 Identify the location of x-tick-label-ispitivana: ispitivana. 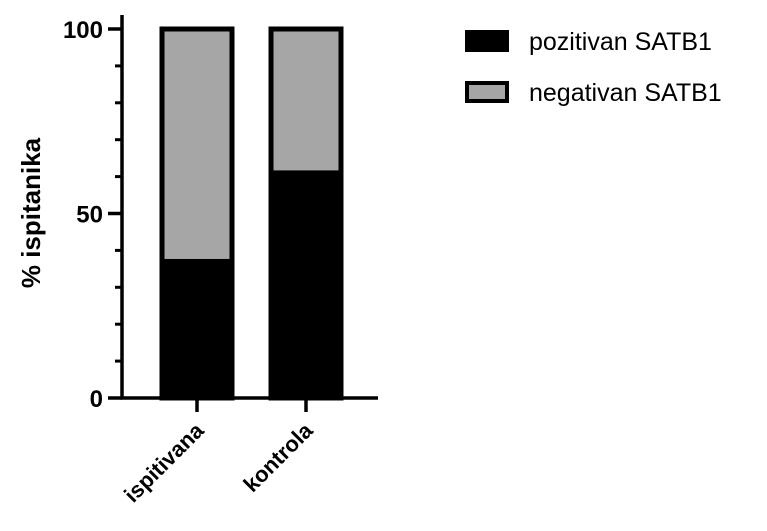
(164, 462).